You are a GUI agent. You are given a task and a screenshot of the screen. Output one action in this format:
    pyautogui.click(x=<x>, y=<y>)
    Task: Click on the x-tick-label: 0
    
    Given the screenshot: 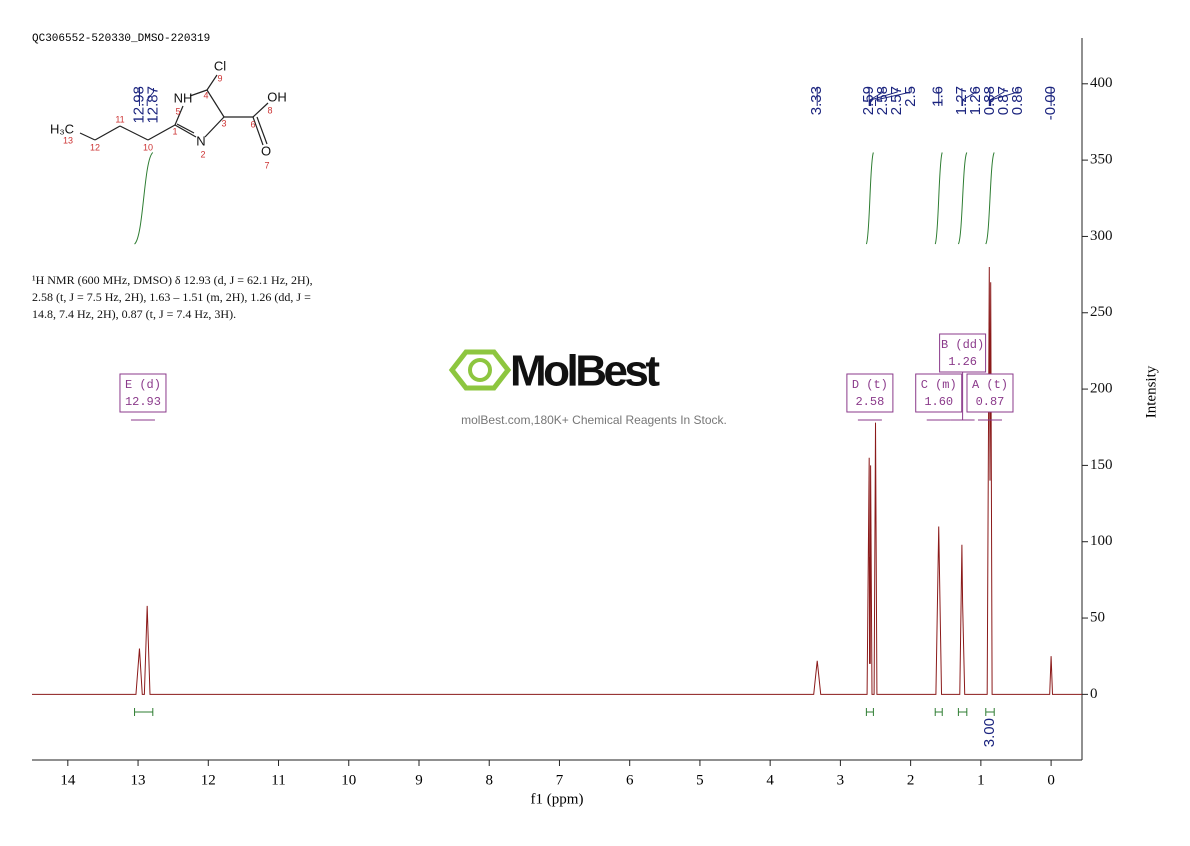 What is the action you would take?
    pyautogui.click(x=1051, y=780)
    